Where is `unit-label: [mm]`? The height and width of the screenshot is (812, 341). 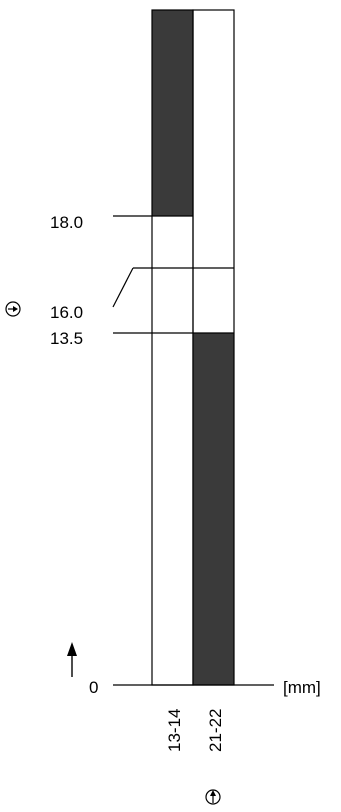 unit-label: [mm] is located at coordinates (302, 687).